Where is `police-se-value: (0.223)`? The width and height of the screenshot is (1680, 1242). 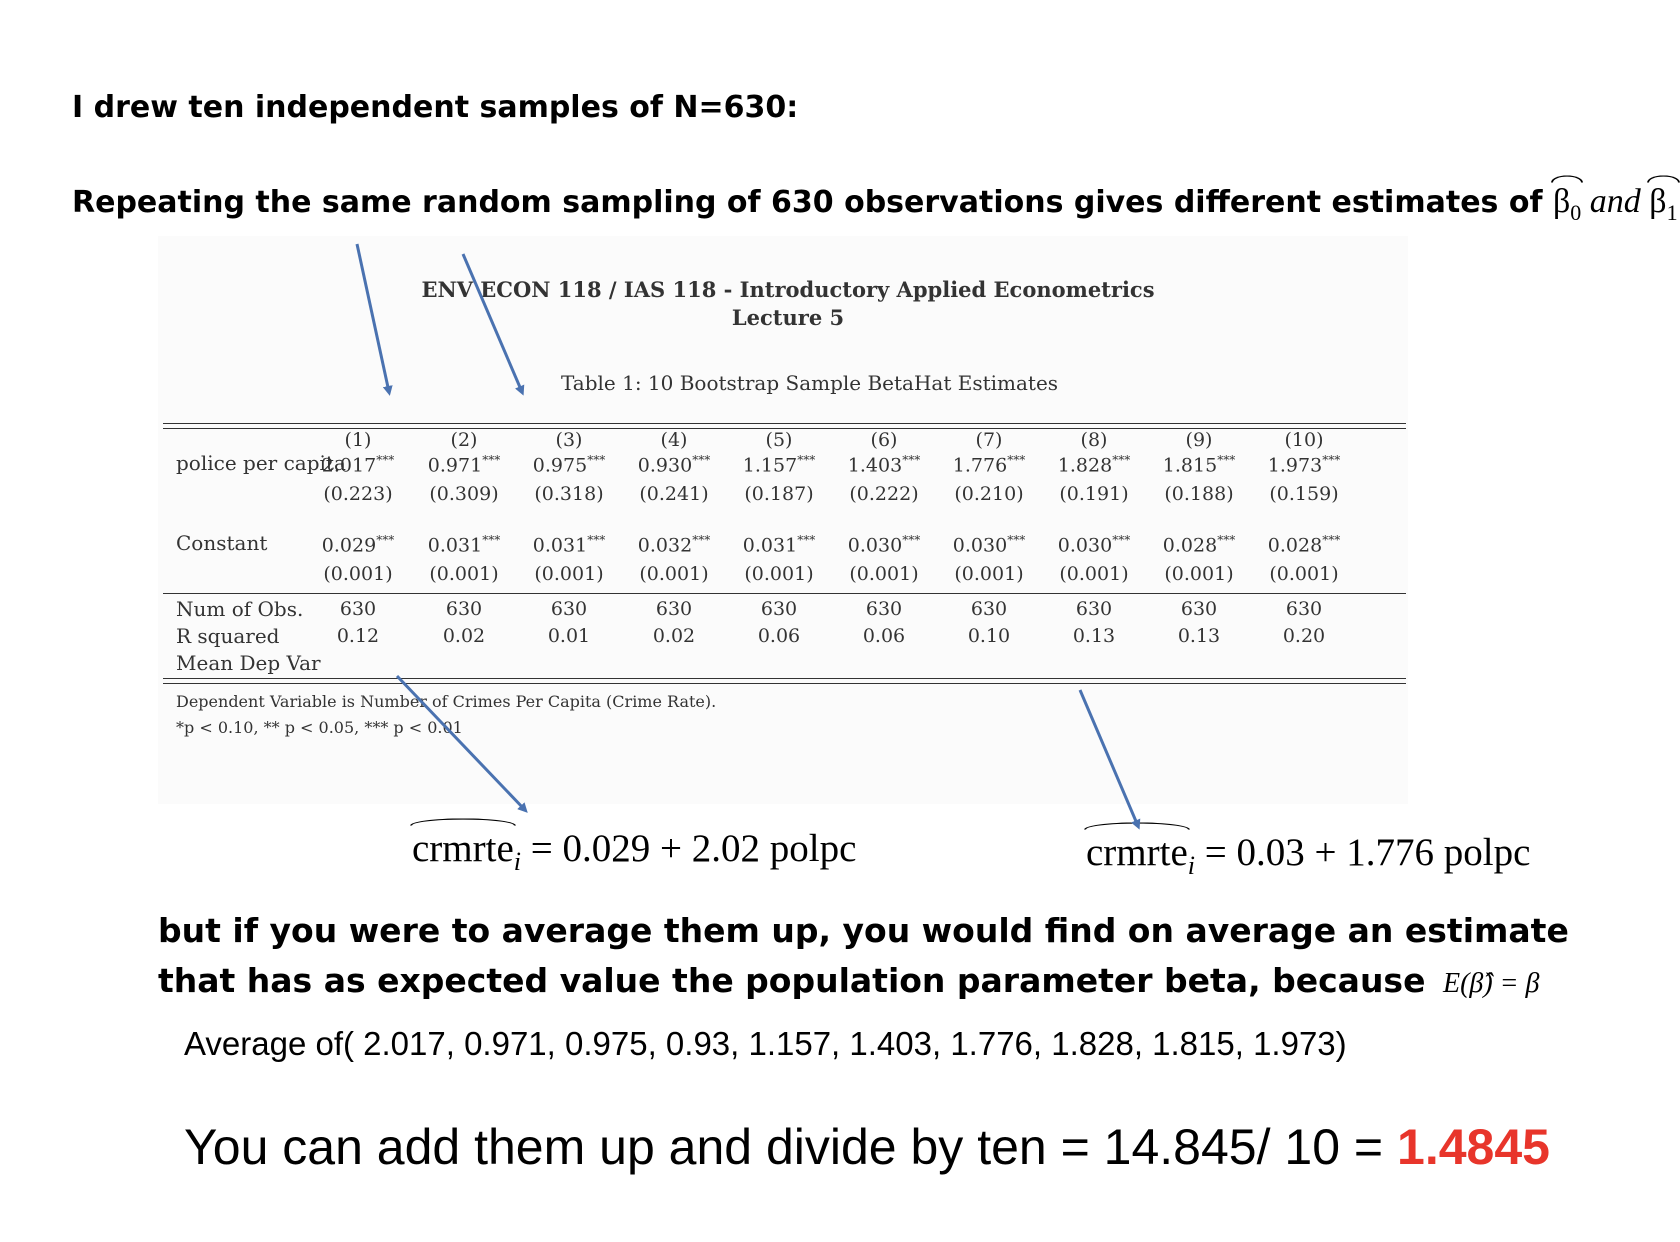
police-se-value: (0.223) is located at coordinates (358, 494).